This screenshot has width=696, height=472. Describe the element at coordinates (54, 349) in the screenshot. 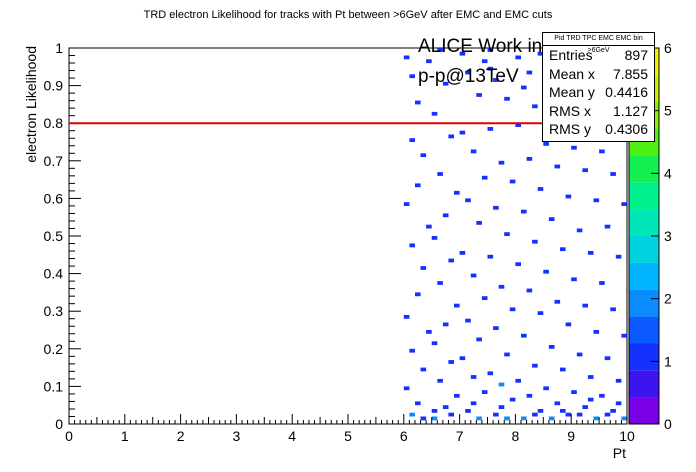

I see `y-tick-label: 0.2` at that location.